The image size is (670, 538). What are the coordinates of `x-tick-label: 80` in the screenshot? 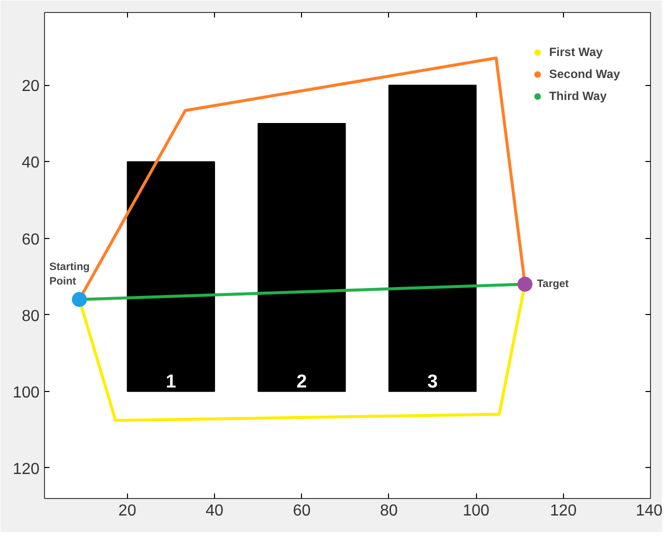 It's located at (389, 511).